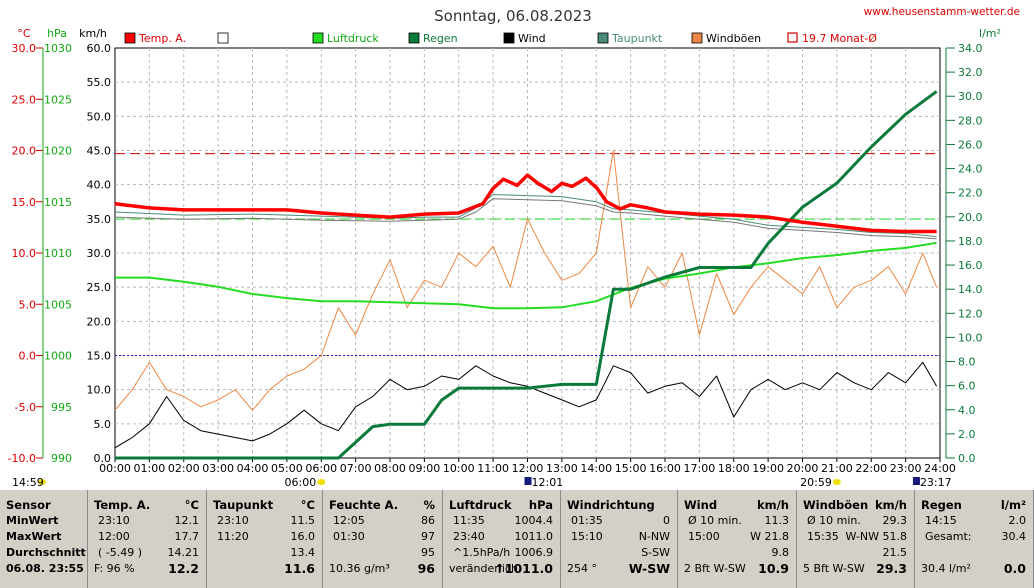 Image resolution: width=1034 pixels, height=588 pixels. I want to click on rain-tick-label: 34.0, so click(970, 48).